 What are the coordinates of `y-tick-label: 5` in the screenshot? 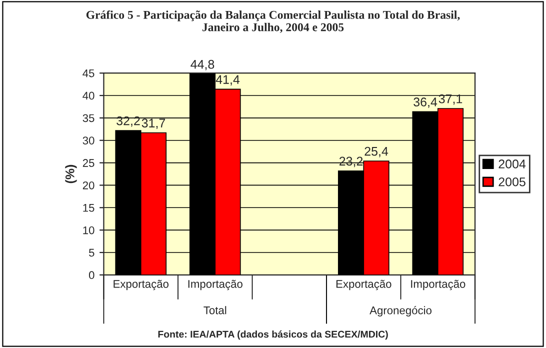 It's located at (91, 252).